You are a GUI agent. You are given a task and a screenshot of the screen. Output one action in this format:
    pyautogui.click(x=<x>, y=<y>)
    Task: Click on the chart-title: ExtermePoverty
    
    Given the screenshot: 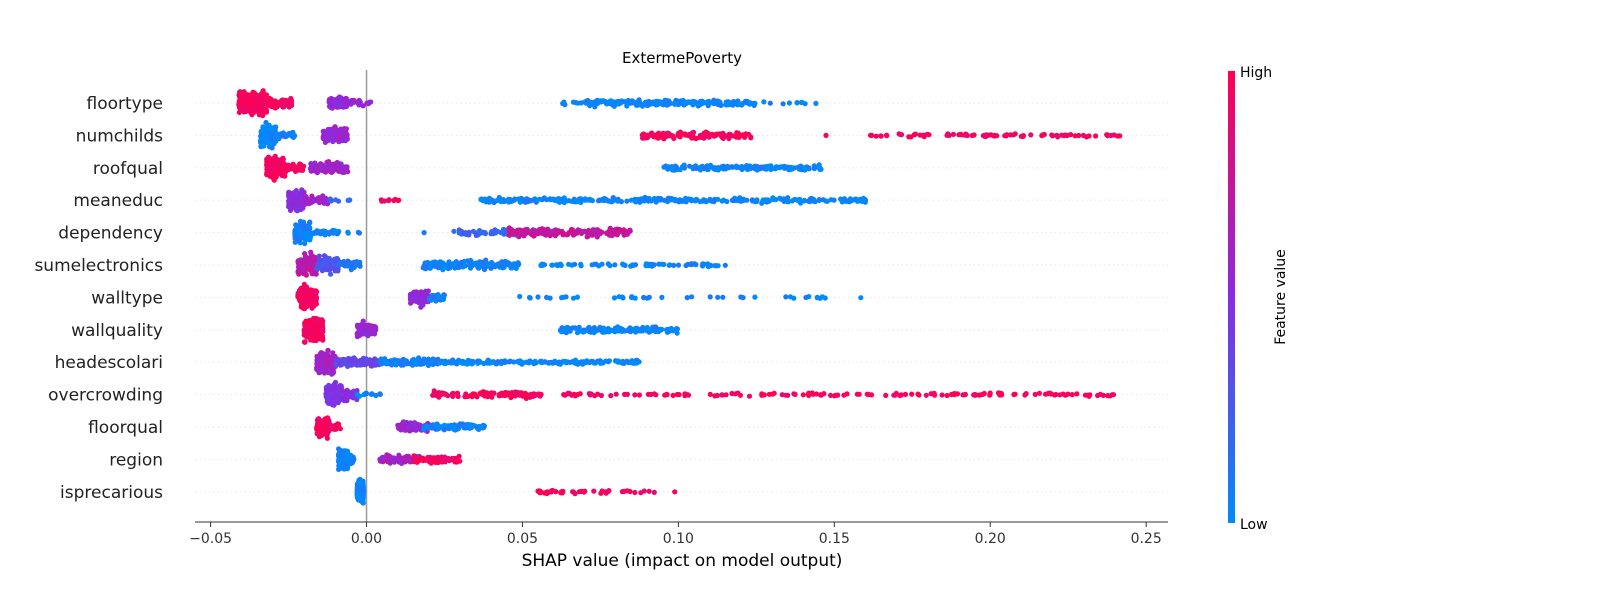 What is the action you would take?
    pyautogui.click(x=682, y=58)
    